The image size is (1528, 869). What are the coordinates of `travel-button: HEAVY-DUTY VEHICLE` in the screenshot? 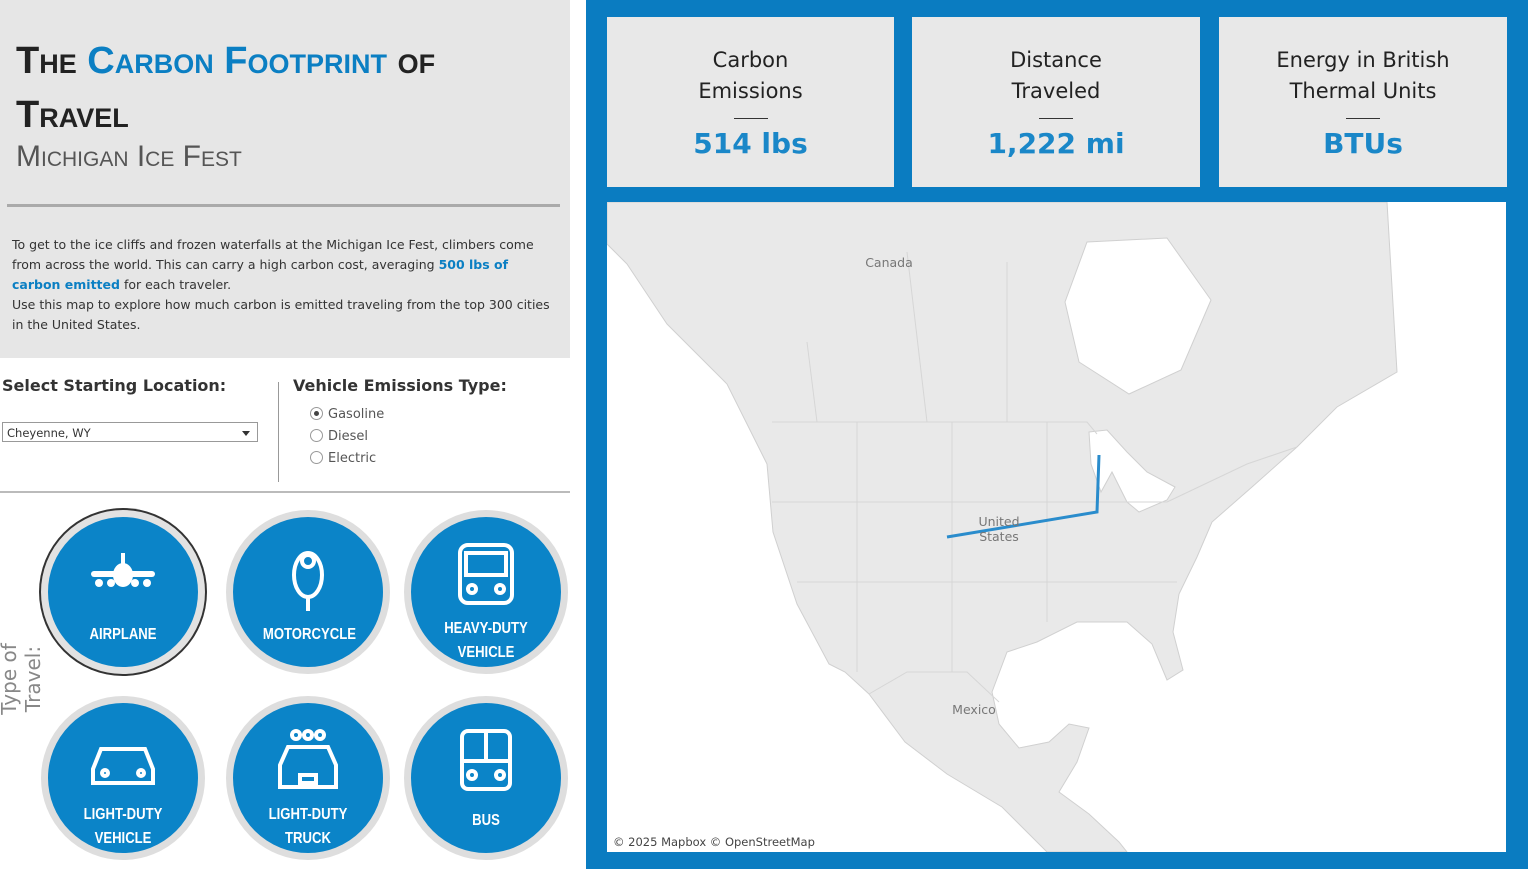 It's located at (486, 592).